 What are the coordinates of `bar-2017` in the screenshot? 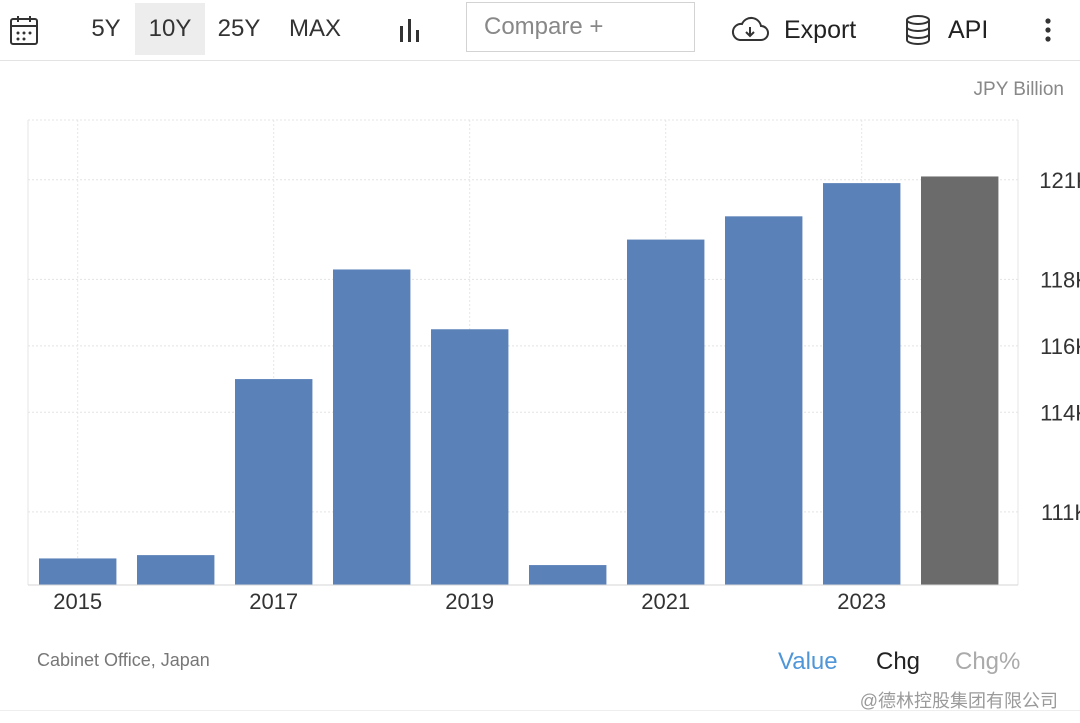 It's located at (274, 482).